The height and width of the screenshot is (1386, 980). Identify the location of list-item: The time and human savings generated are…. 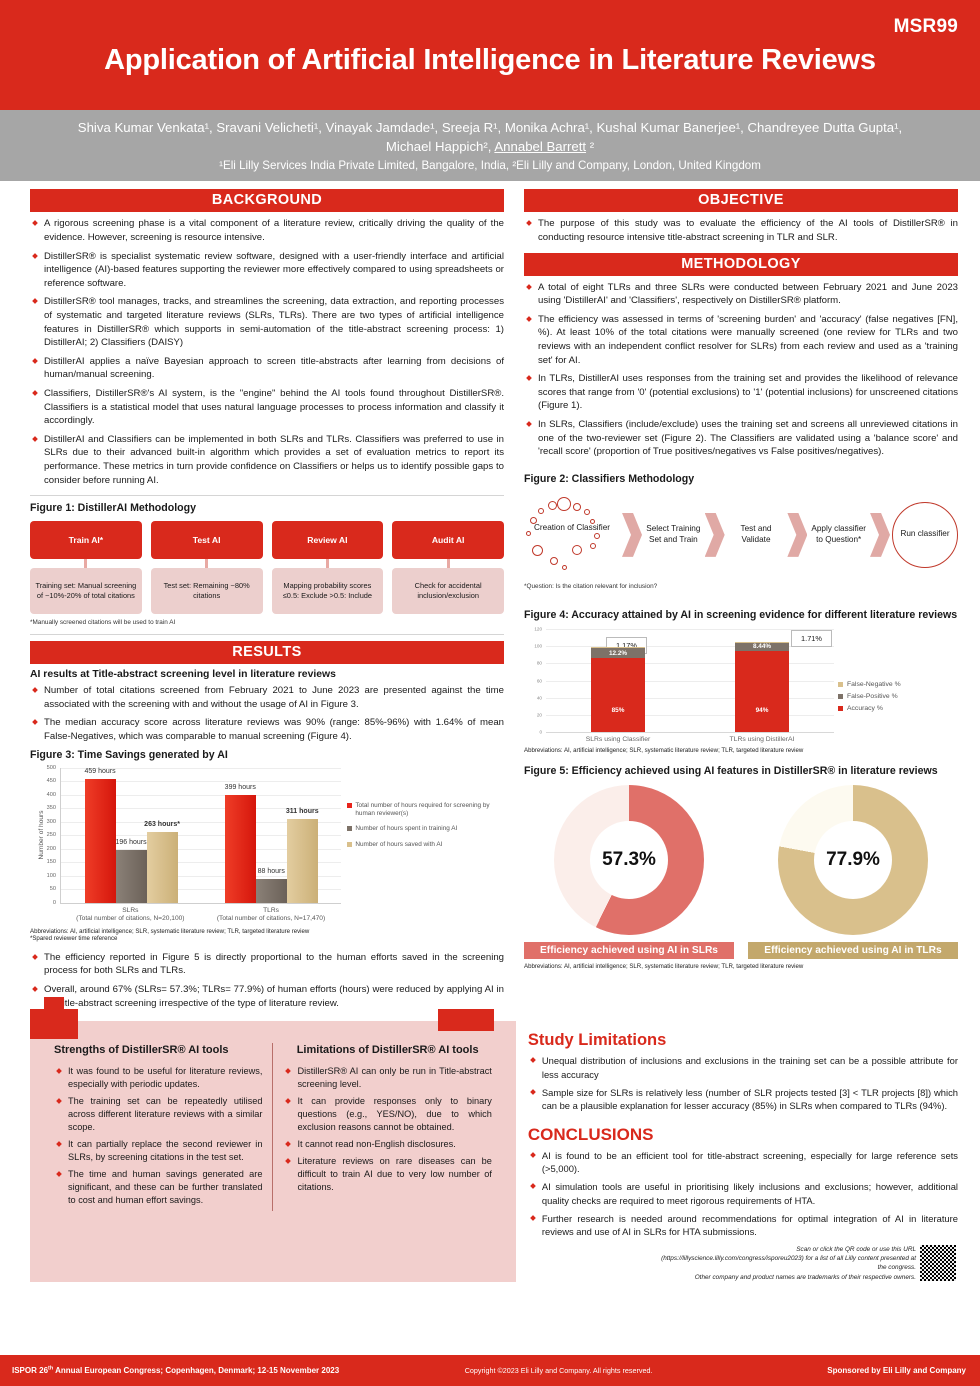
(158, 1187).